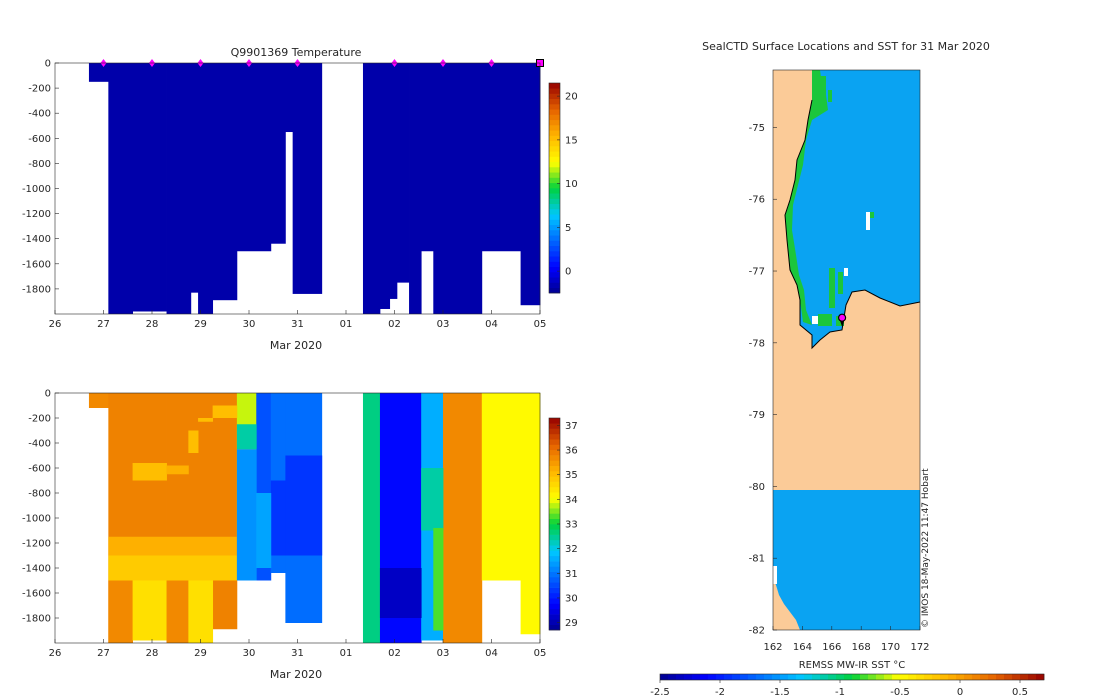 The height and width of the screenshot is (700, 1100). Describe the element at coordinates (815, 320) in the screenshot. I see `no-data-patch` at that location.